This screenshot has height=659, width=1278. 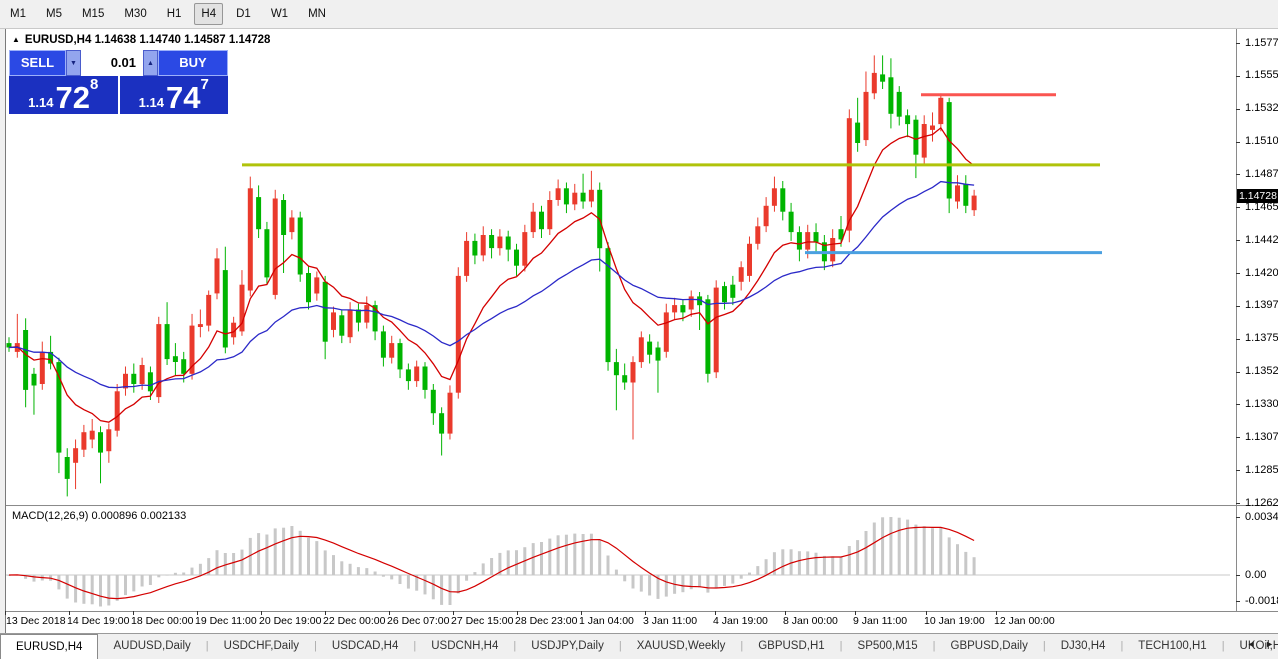 I want to click on timeframe-button-m30: M30, so click(x=135, y=14).